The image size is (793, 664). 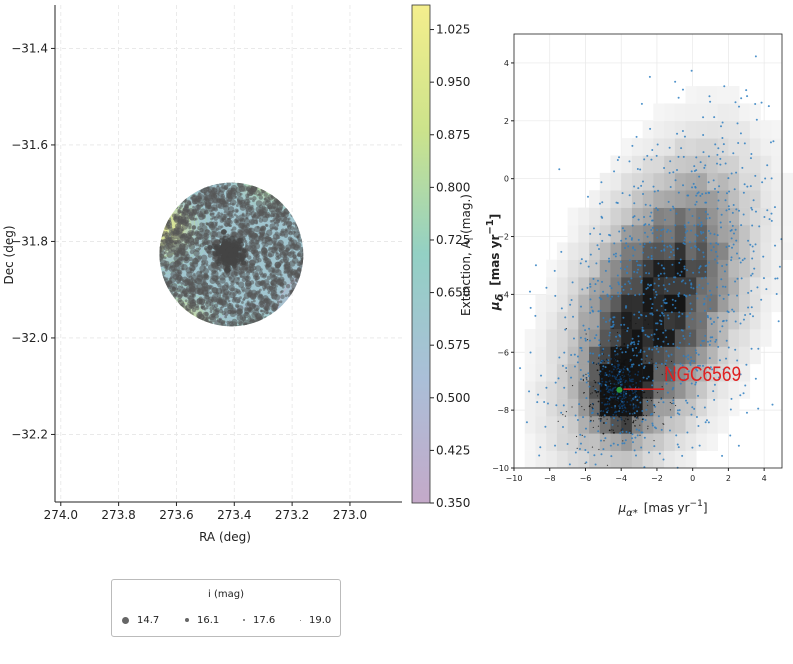 I want to click on cluster-star-marker, so click(x=224, y=232).